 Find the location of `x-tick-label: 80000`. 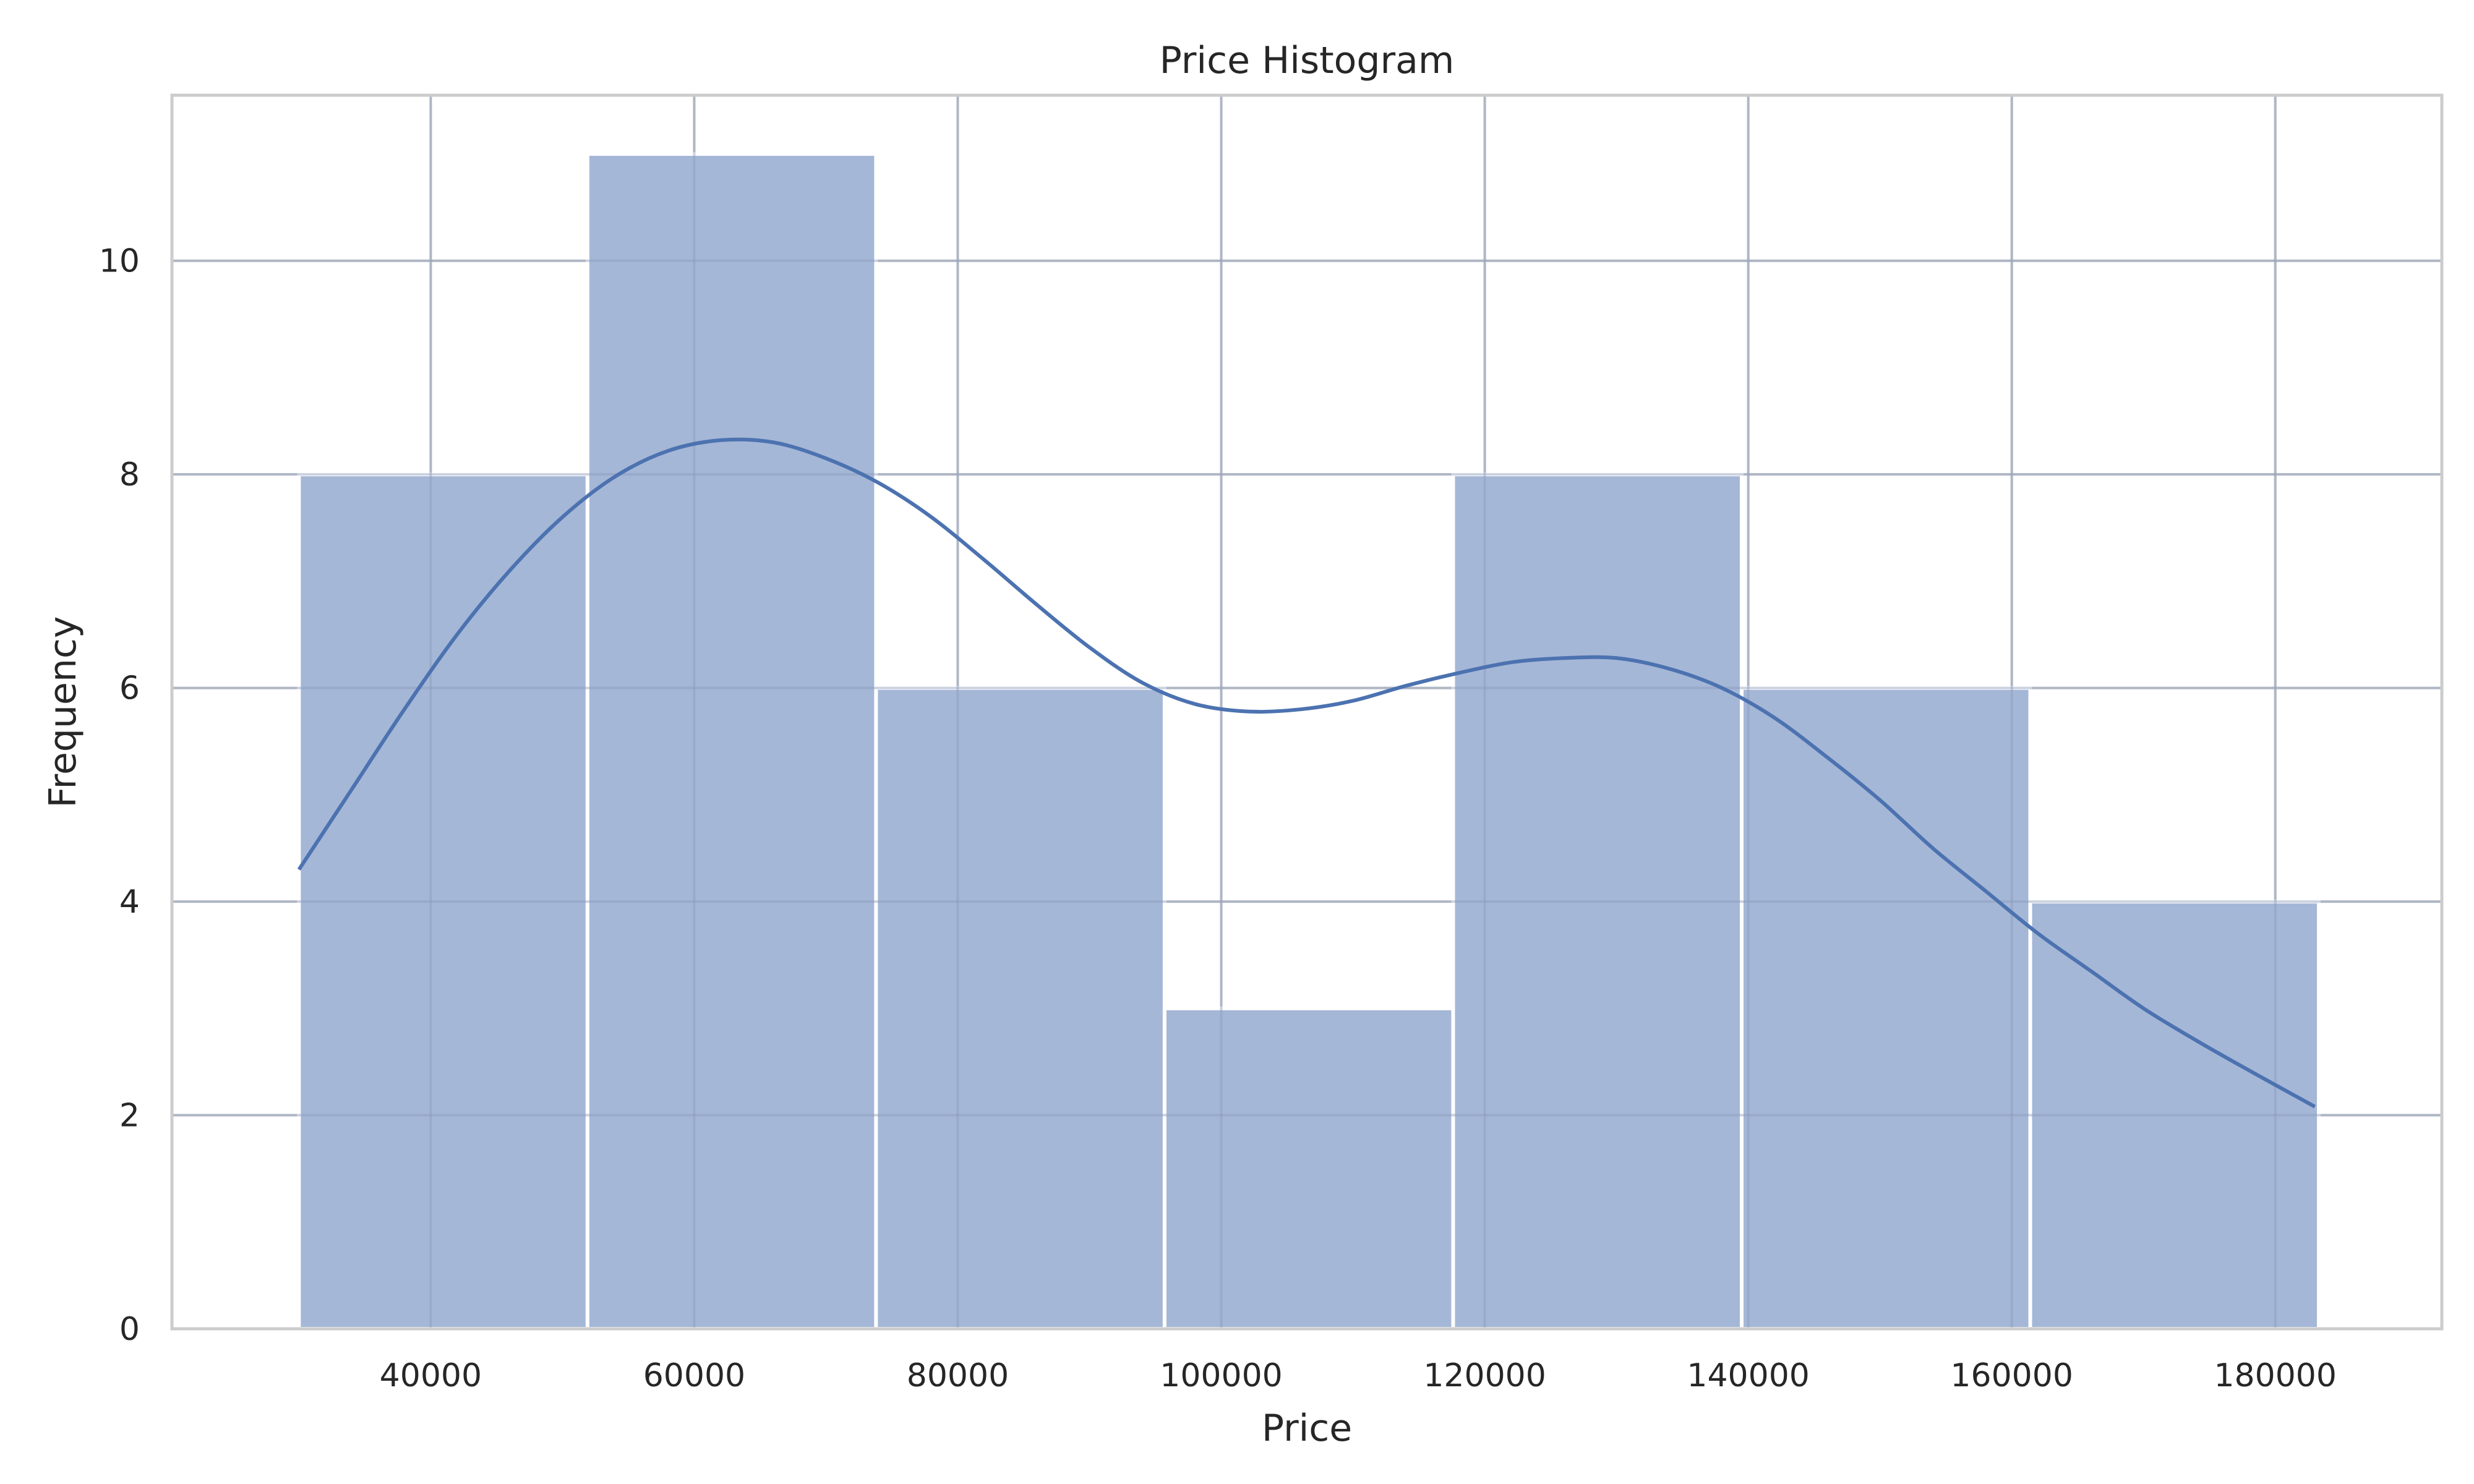

x-tick-label: 80000 is located at coordinates (958, 1375).